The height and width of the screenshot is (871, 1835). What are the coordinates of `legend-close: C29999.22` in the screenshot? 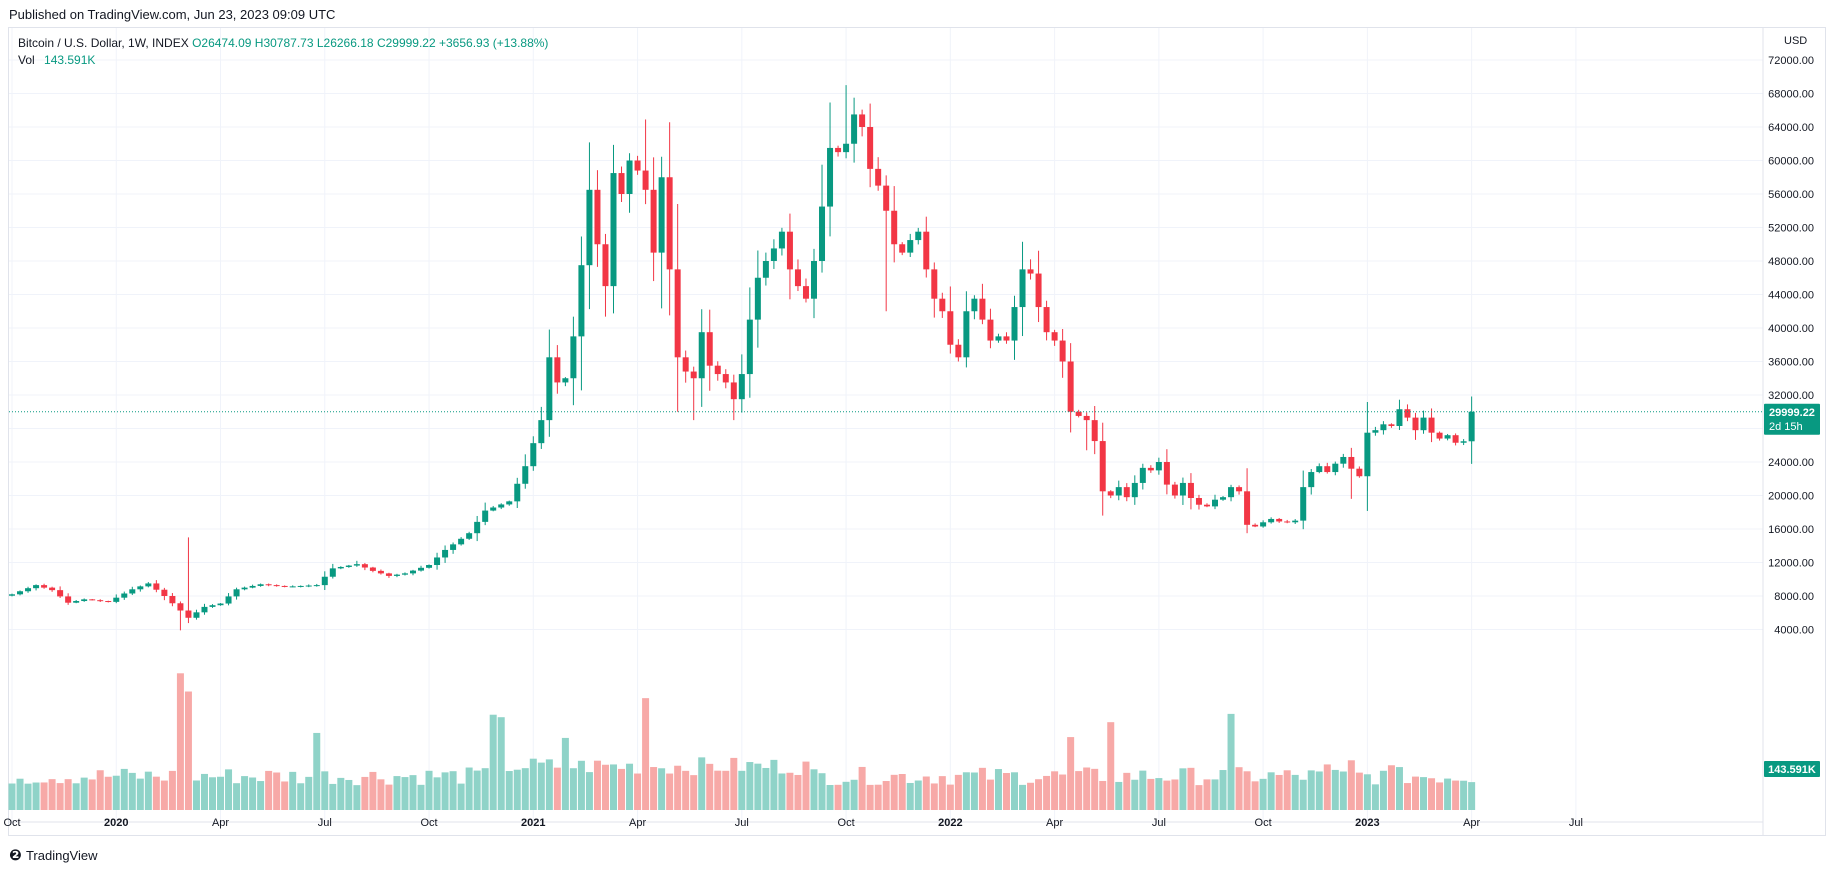 It's located at (406, 43).